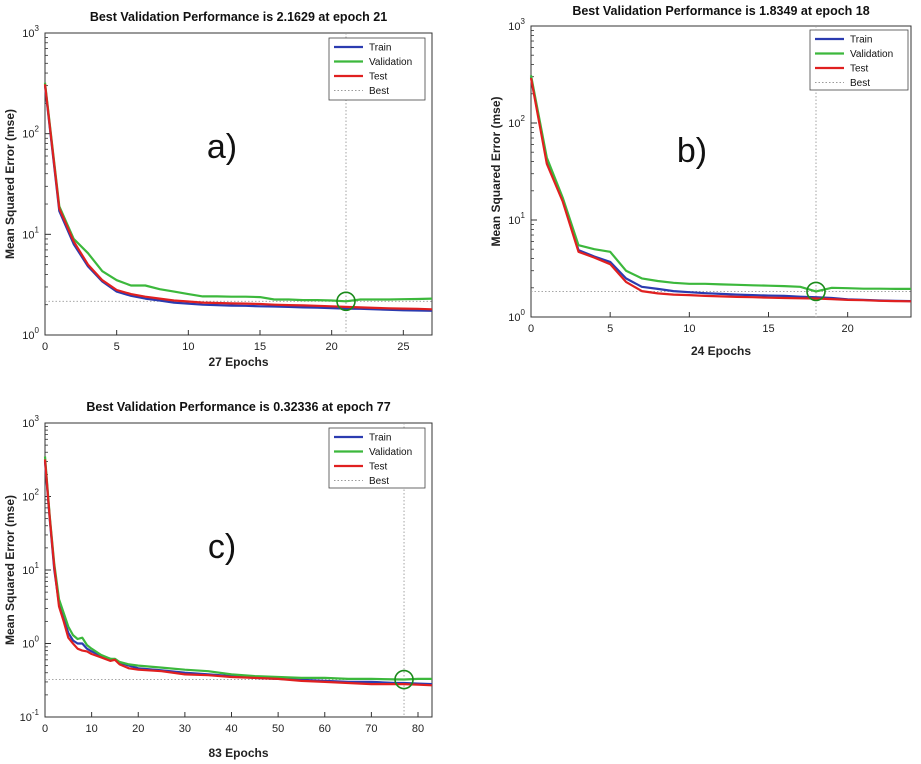 The height and width of the screenshot is (764, 921). I want to click on x-tick-label: 25, so click(403, 347).